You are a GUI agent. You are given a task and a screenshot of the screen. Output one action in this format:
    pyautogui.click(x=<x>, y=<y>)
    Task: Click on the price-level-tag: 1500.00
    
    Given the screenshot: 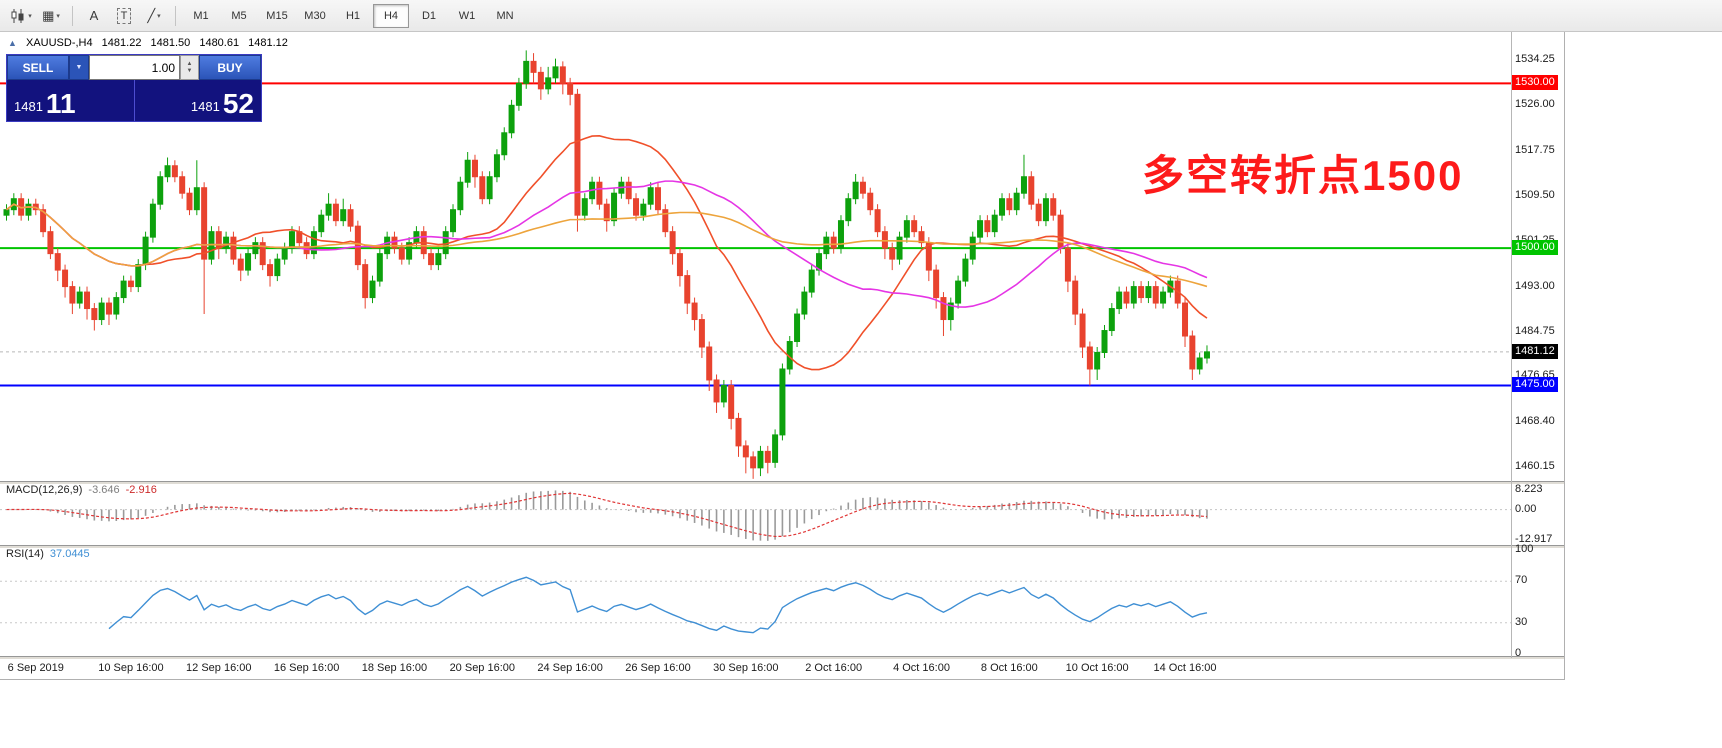 What is the action you would take?
    pyautogui.click(x=1535, y=248)
    